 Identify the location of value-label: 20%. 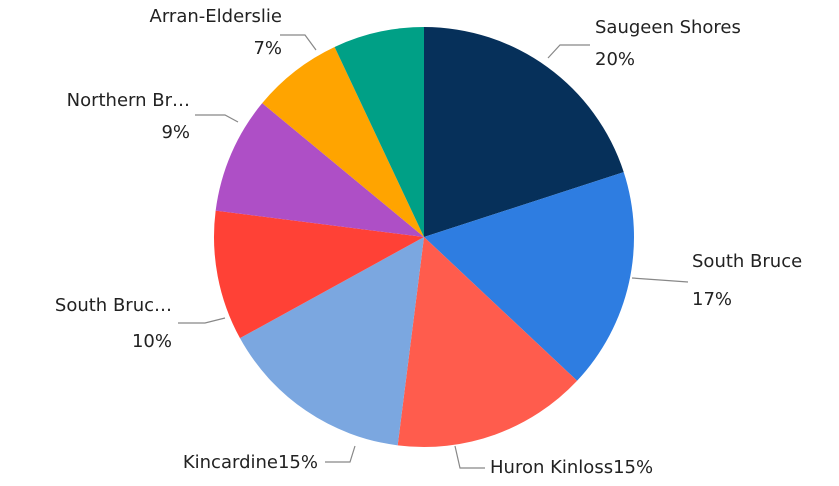
(615, 59).